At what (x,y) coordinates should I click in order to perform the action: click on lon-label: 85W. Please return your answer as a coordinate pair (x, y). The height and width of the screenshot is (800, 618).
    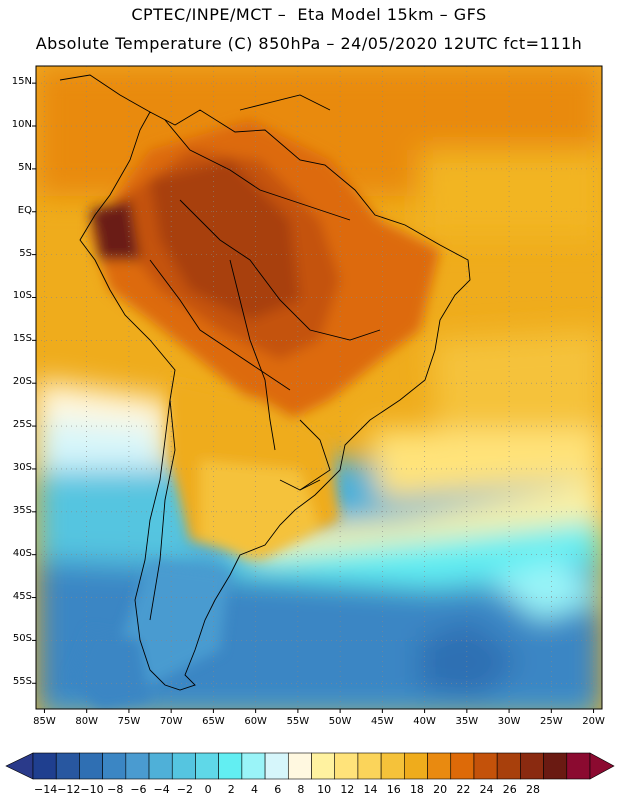
    Looking at the image, I should click on (44, 721).